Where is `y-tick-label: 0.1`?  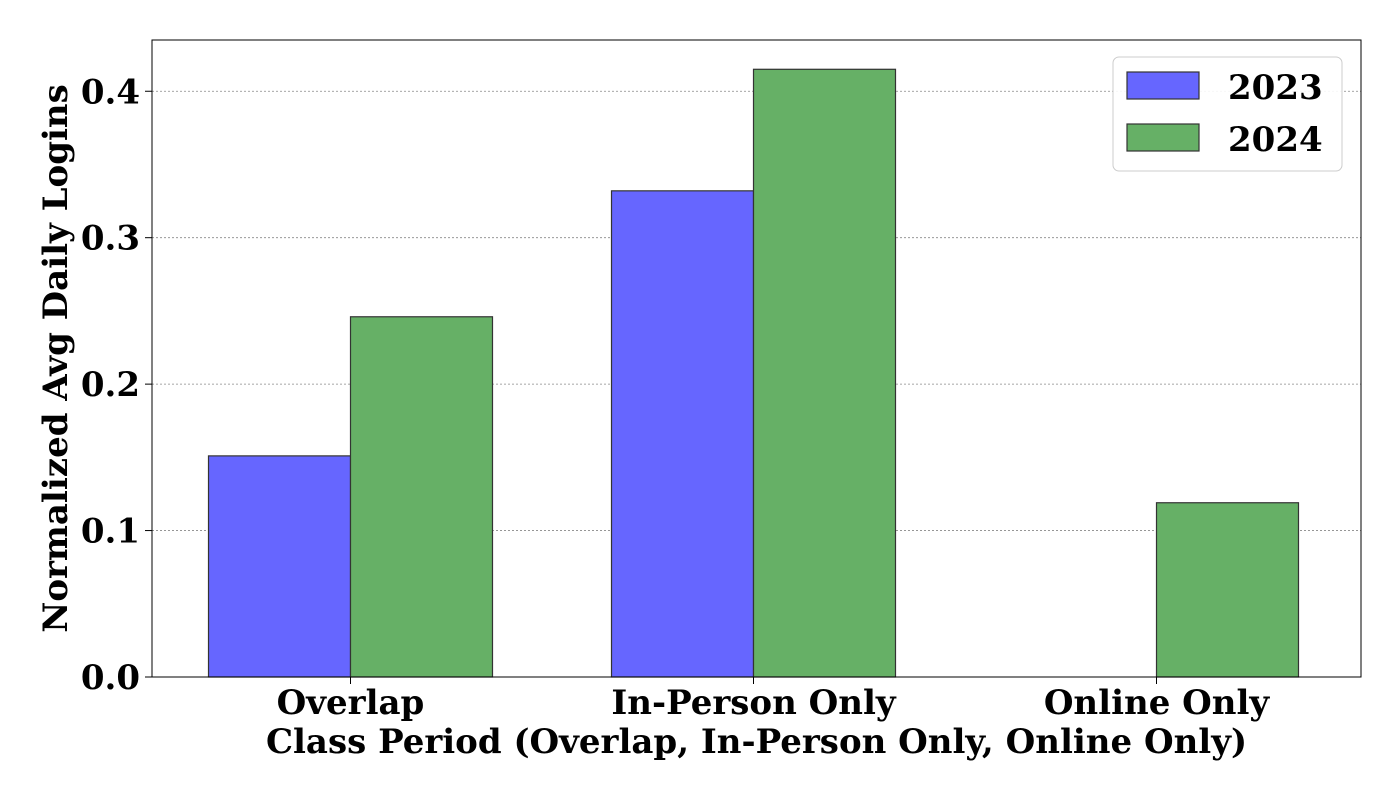 y-tick-label: 0.1 is located at coordinates (110, 532).